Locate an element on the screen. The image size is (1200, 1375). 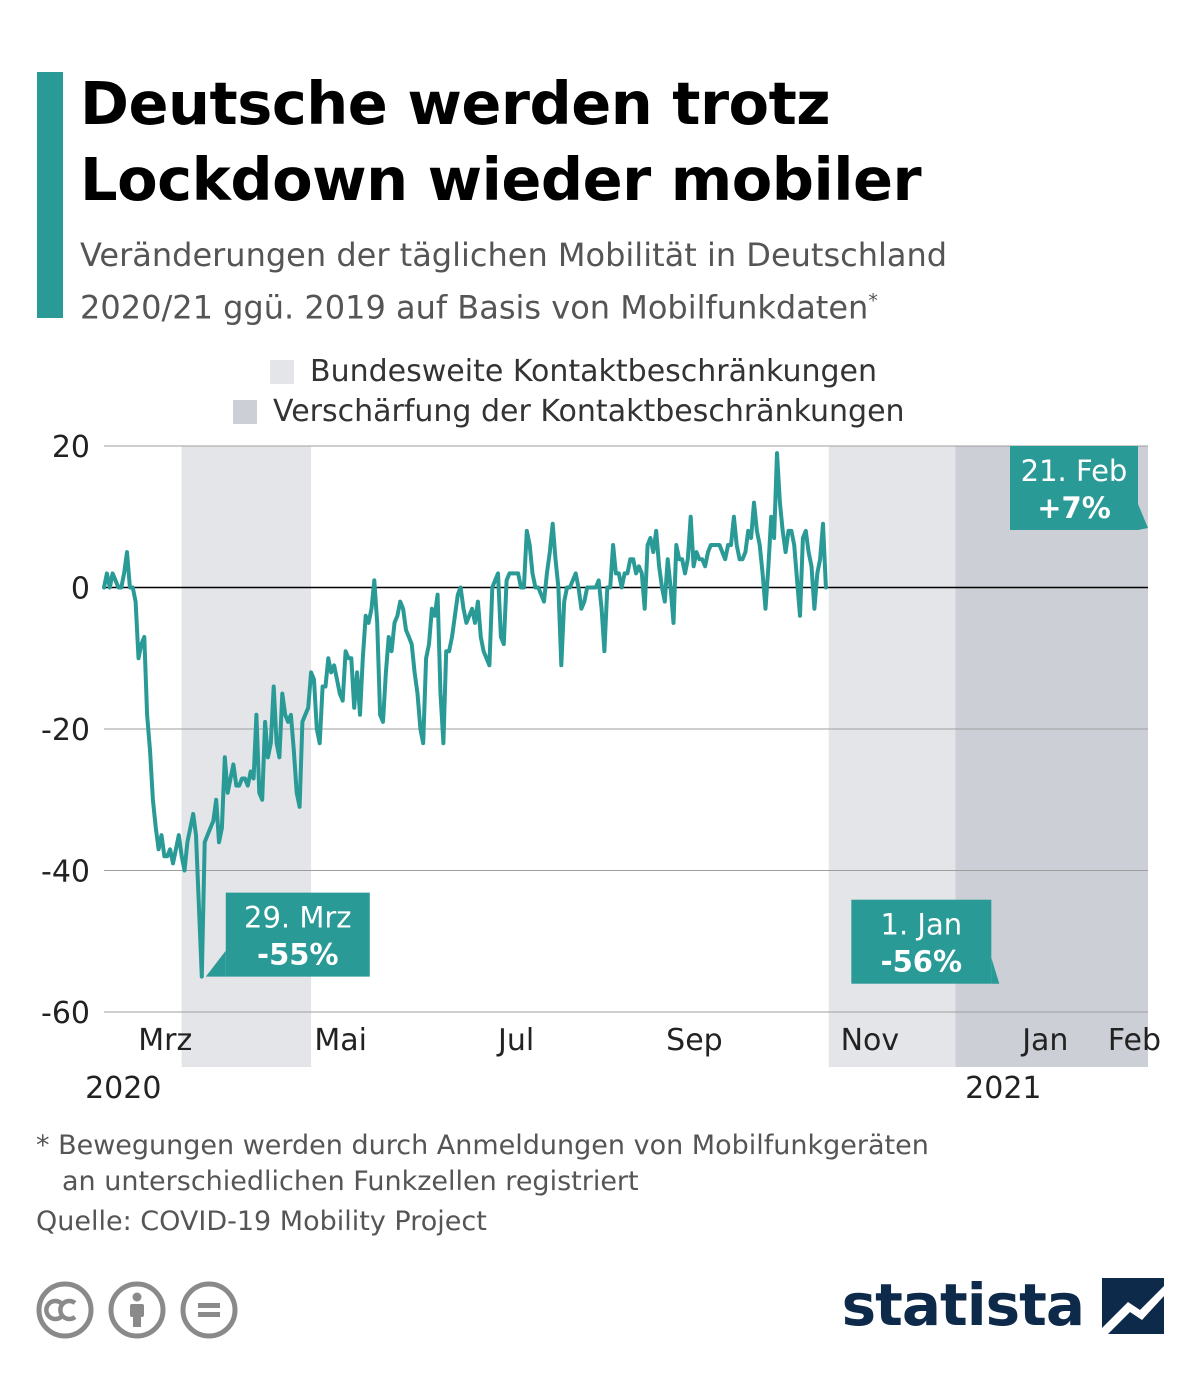
statista-wordmark: statista is located at coordinates (963, 1305).